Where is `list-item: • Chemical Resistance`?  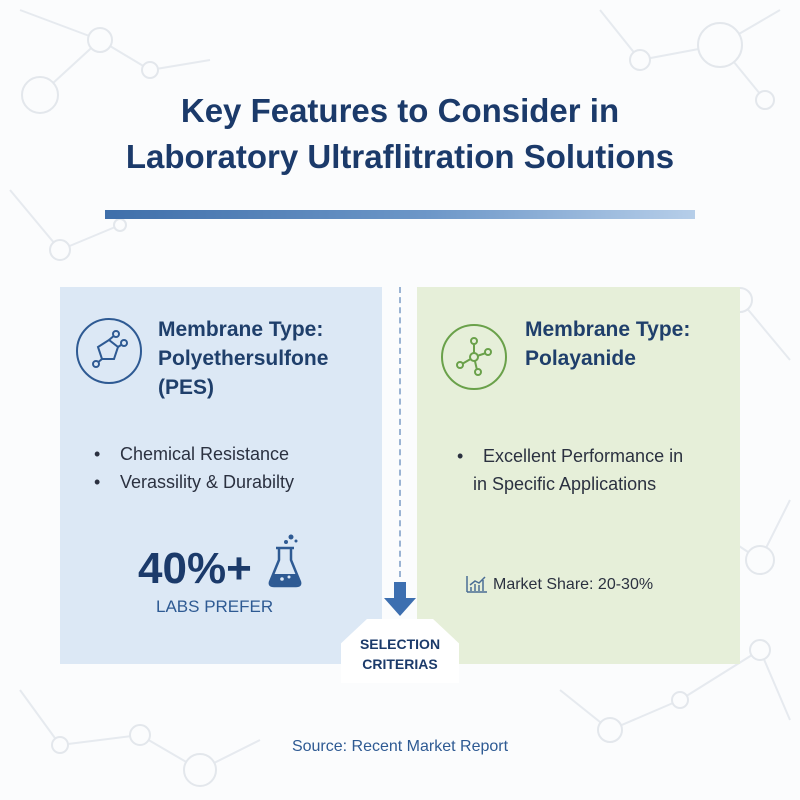 list-item: • Chemical Resistance is located at coordinates (192, 454).